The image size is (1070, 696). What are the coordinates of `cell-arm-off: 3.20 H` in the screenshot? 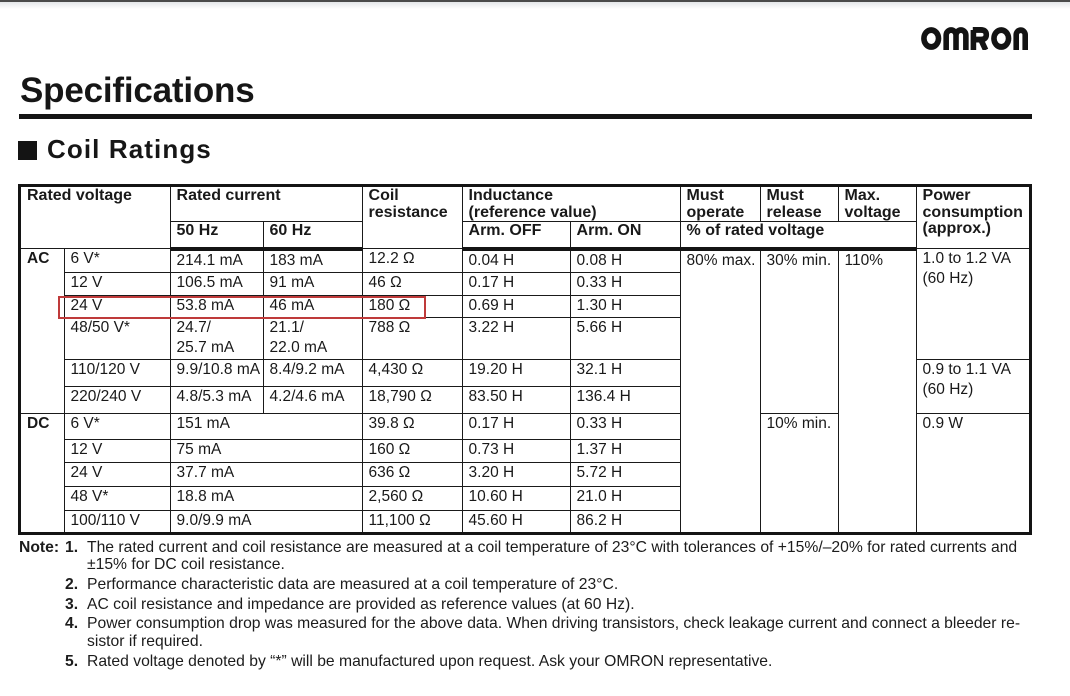 It's located at (516, 474).